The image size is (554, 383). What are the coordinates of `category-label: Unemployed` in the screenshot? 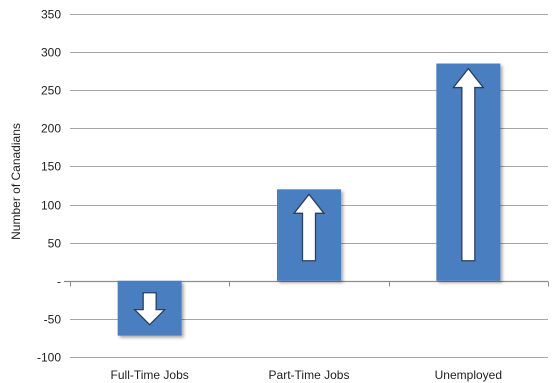 It's located at (468, 375).